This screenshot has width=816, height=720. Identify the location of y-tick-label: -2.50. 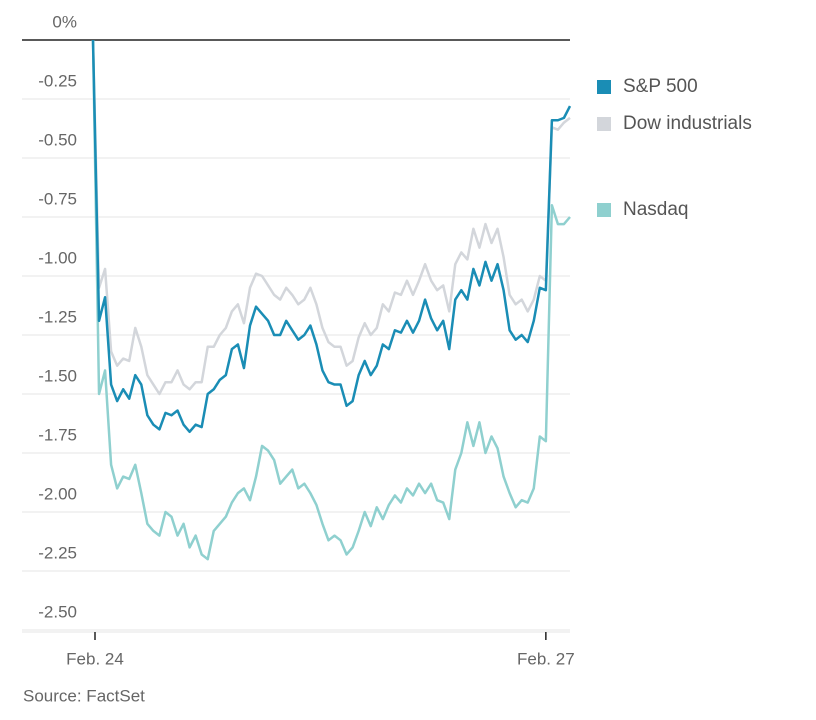
(57, 611).